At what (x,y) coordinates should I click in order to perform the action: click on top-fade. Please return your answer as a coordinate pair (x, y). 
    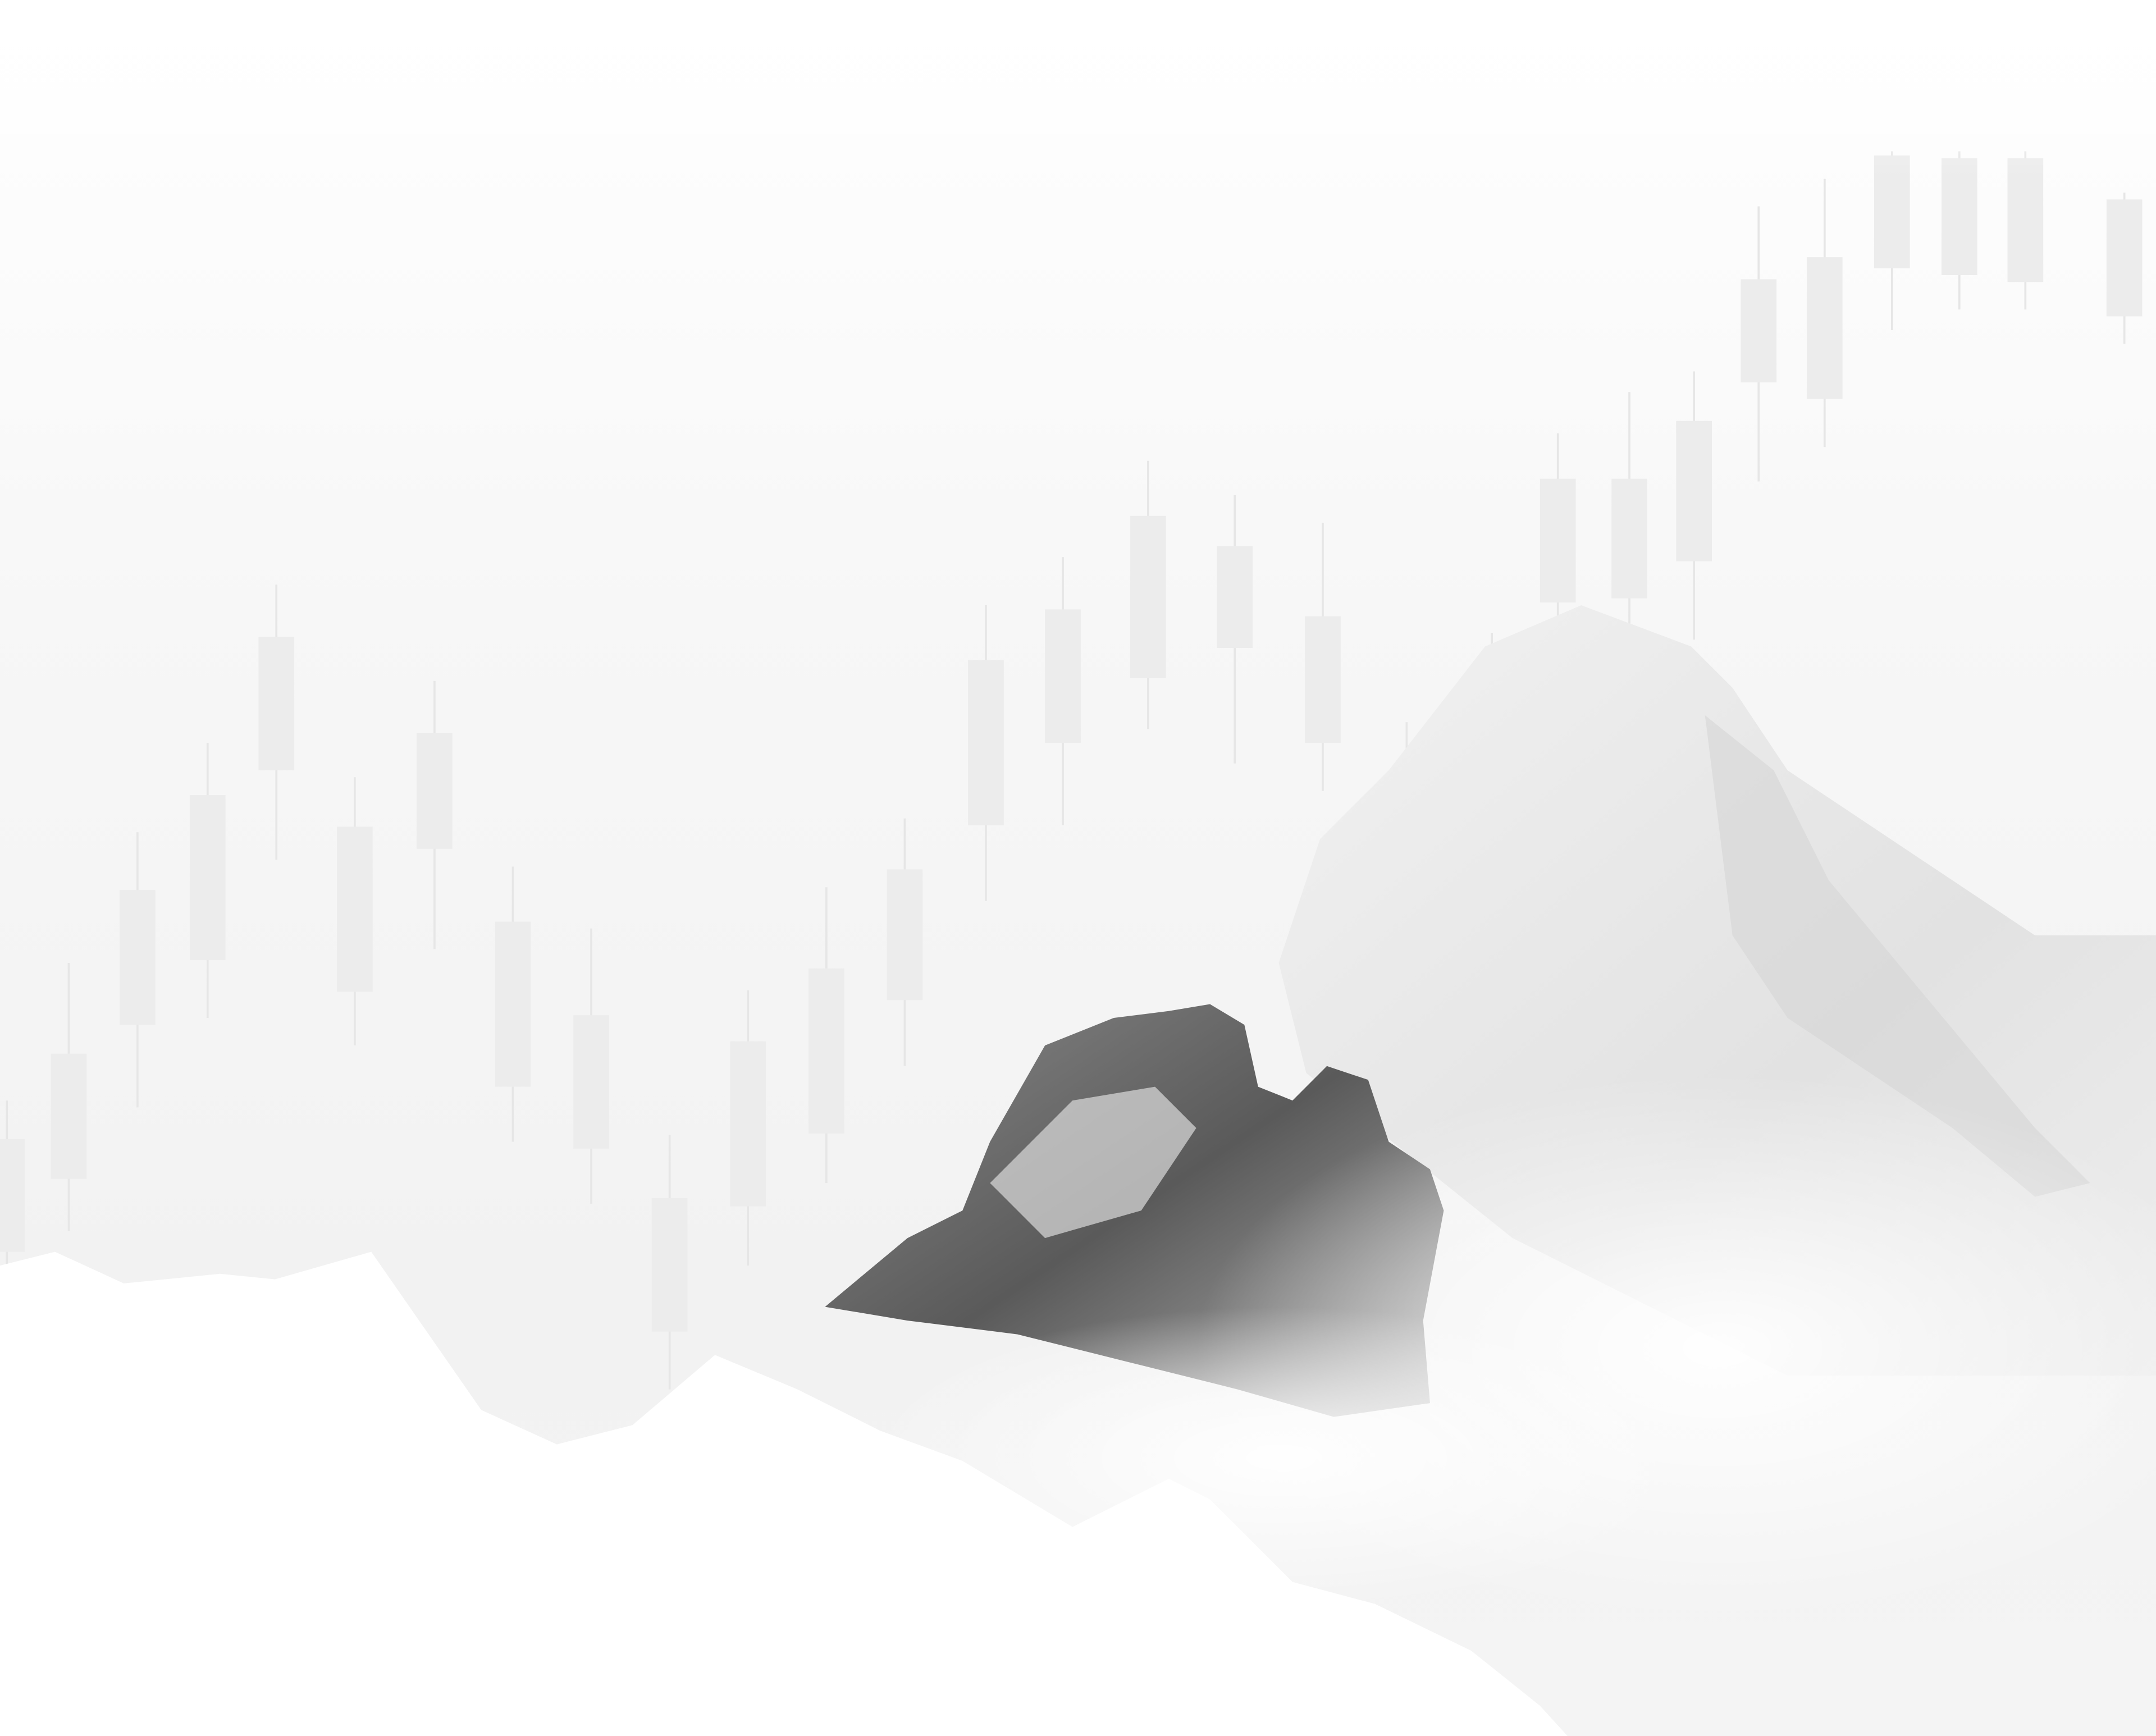
    Looking at the image, I should click on (1078, 90).